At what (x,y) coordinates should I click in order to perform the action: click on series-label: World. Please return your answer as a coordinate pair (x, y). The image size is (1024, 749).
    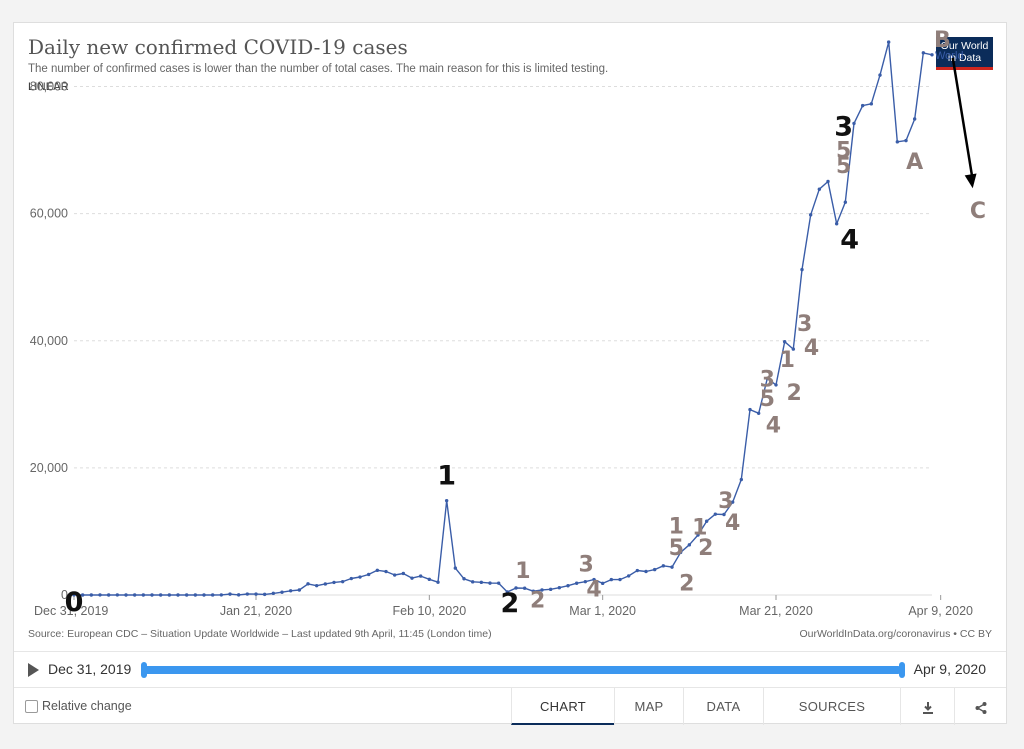
    Looking at the image, I should click on (949, 56).